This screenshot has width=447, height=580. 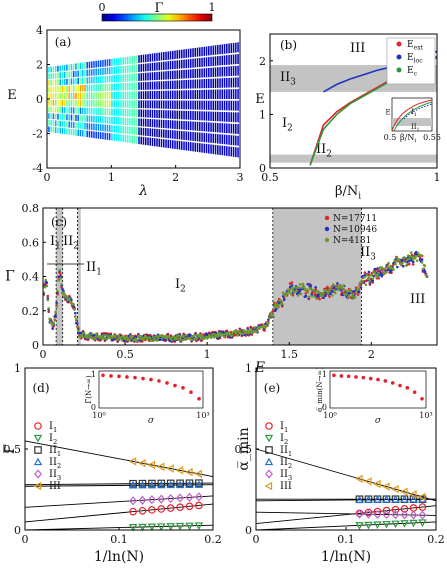 I want to click on legend-label-e: II3, so click(x=286, y=475).